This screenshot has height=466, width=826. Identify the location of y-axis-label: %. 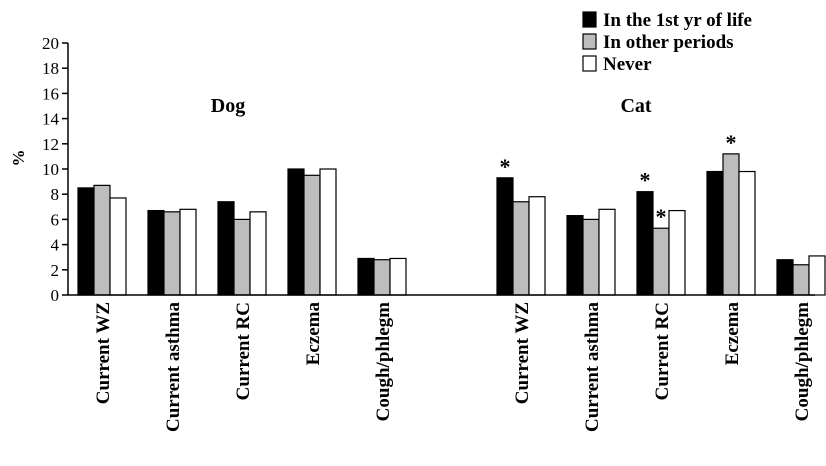
(18, 158).